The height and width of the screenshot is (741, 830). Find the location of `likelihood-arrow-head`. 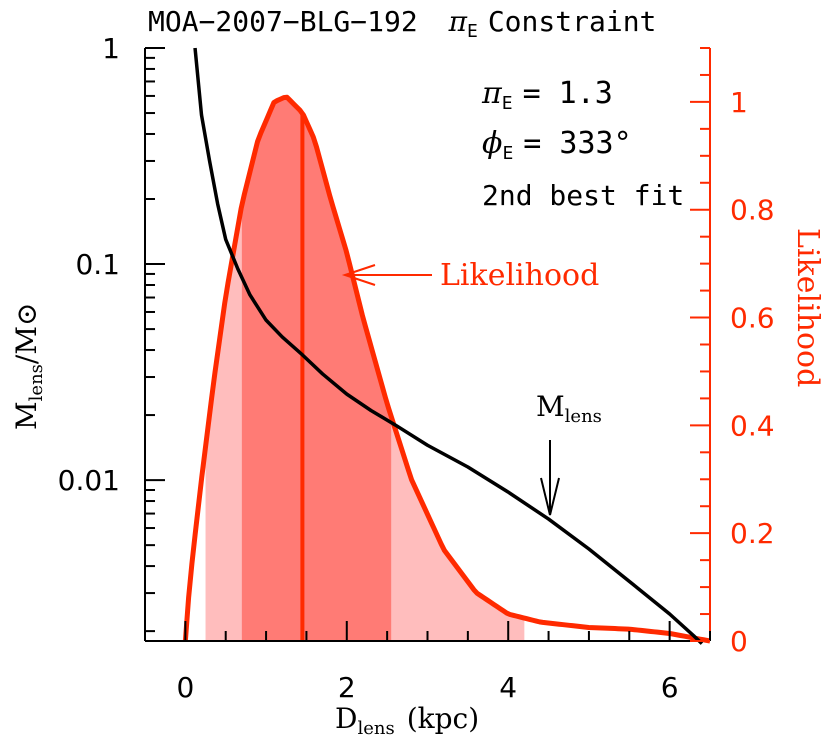

likelihood-arrow-head is located at coordinates (358, 275).